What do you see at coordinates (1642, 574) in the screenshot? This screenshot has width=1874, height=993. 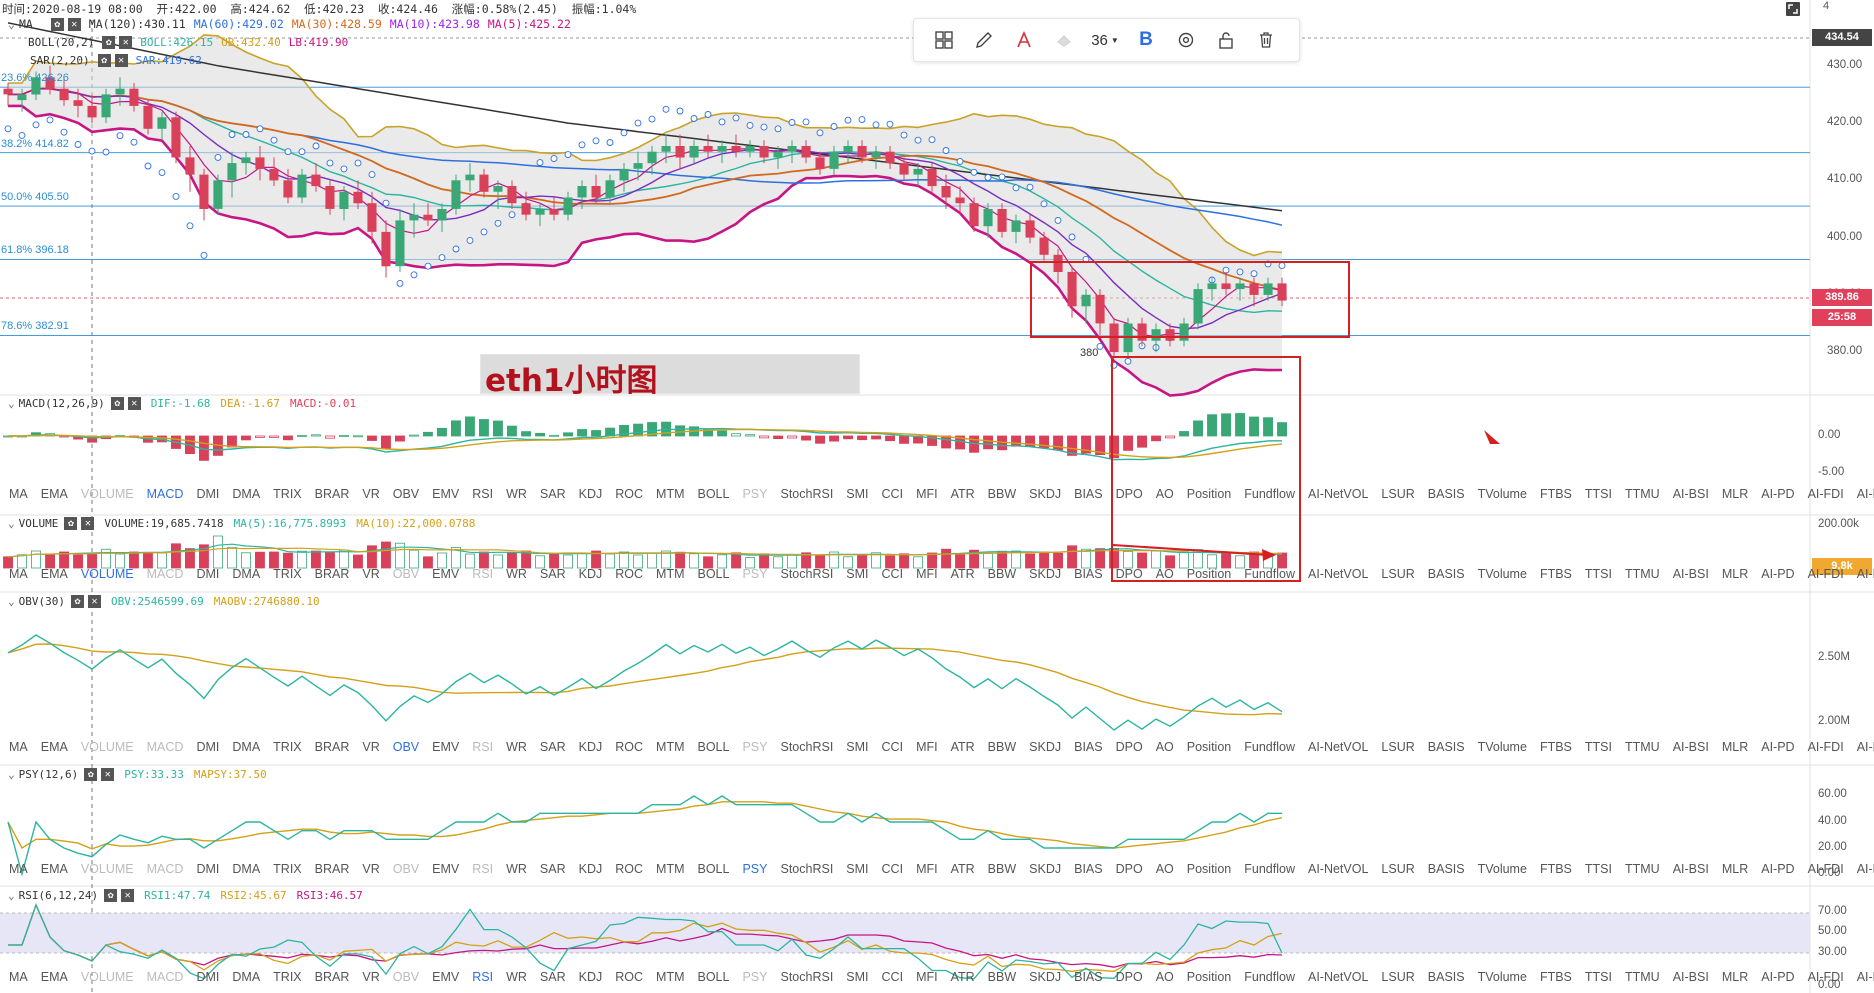 I see `indicator-tab: TTMU` at bounding box center [1642, 574].